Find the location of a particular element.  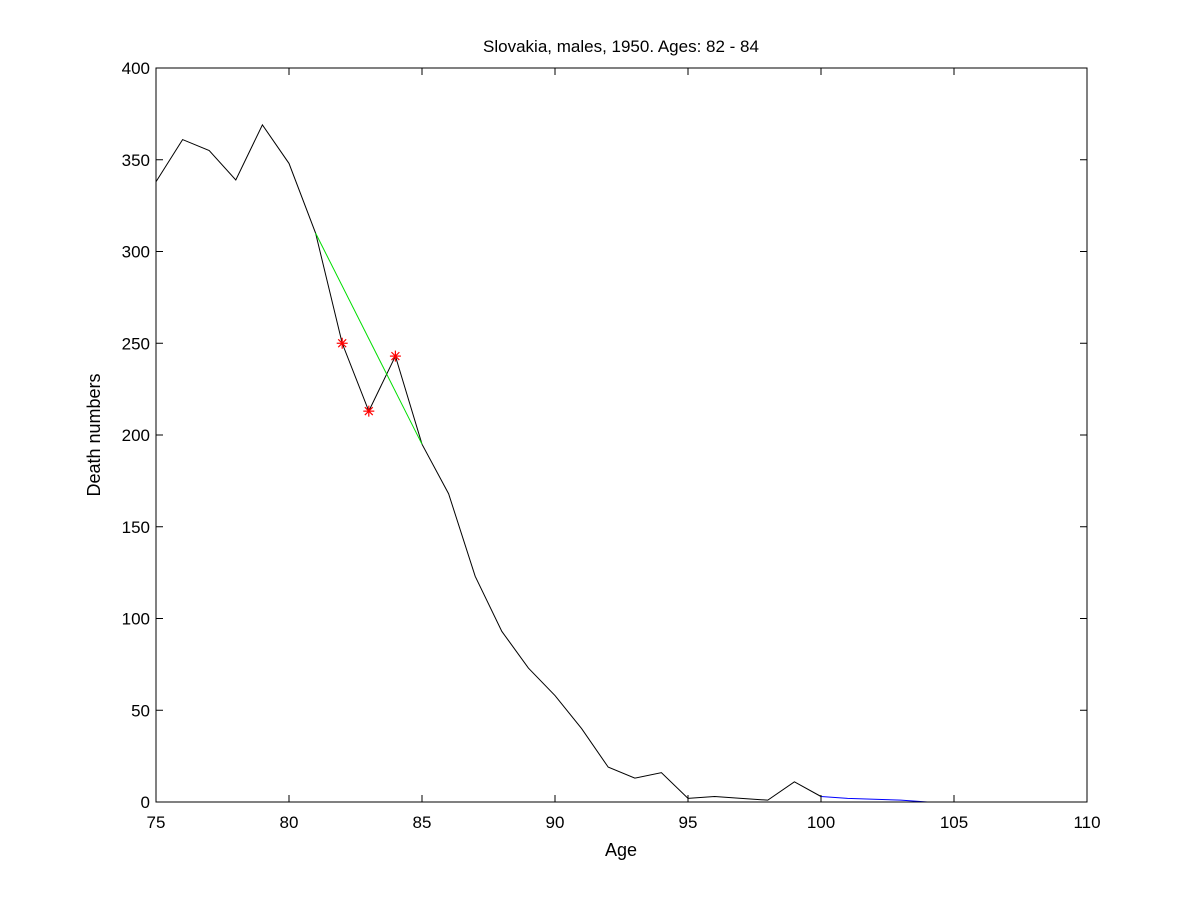

chart-title: Slovakia, males, 1950. Ages: 82 - 84 is located at coordinates (621, 46).